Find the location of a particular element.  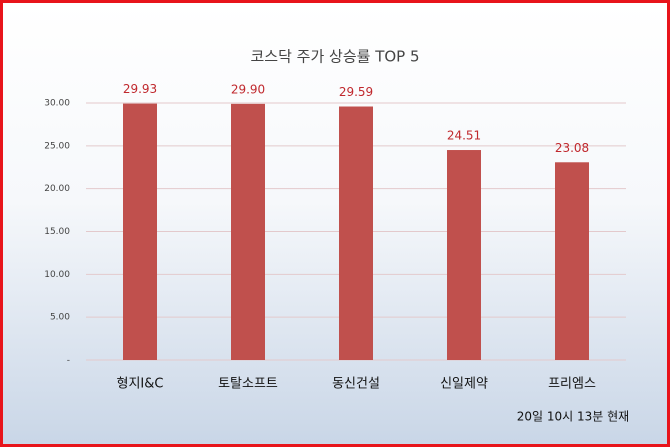

annotation: 20일 10시 13분 현재 is located at coordinates (573, 417).